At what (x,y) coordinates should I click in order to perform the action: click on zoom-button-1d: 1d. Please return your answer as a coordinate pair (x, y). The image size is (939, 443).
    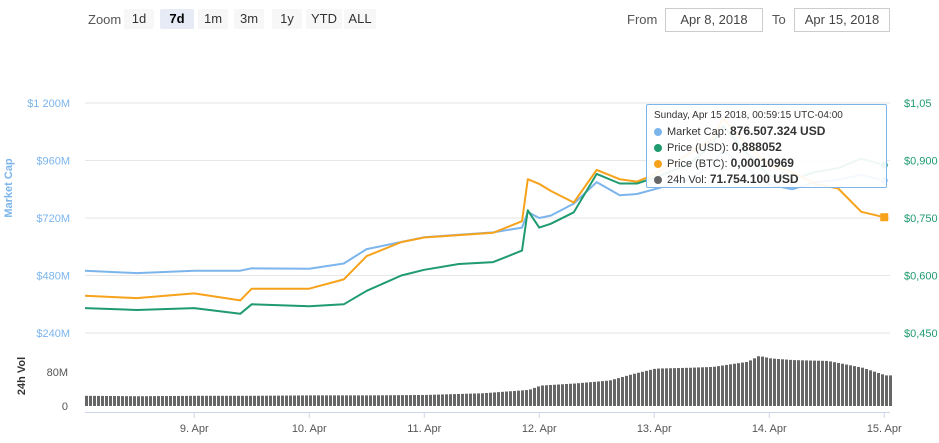
    Looking at the image, I should click on (139, 19).